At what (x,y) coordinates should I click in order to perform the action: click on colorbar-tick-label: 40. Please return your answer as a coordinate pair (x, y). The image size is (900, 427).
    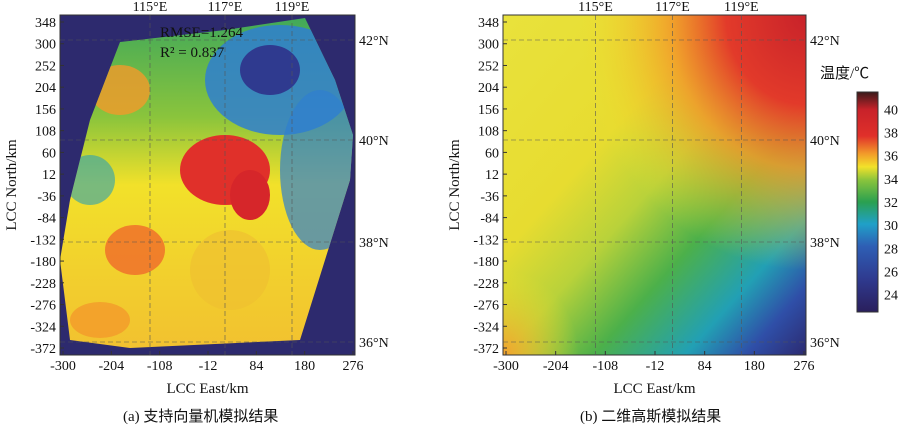
    Looking at the image, I should click on (891, 110).